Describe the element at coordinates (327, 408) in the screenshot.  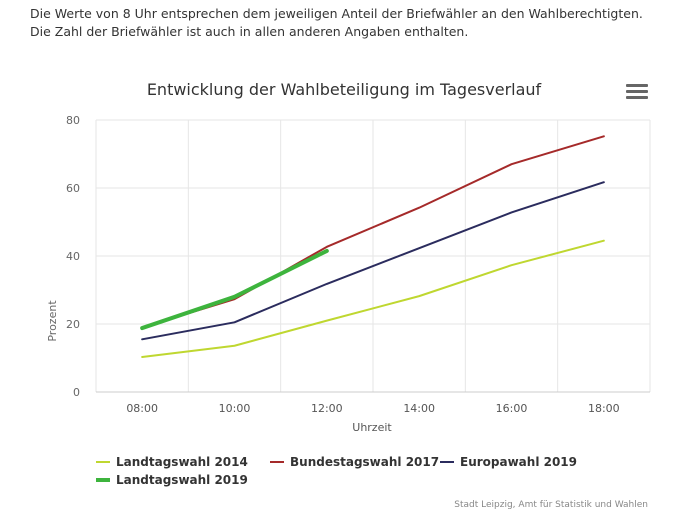
I see `x-tick-label: 12:00` at that location.